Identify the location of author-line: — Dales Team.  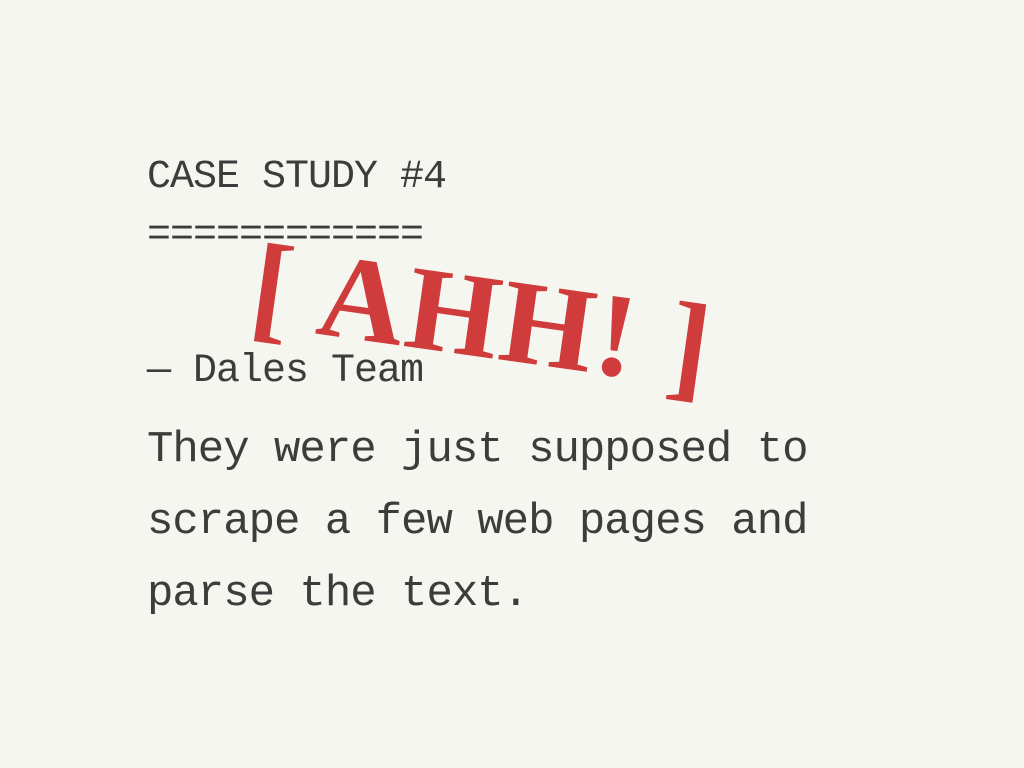
(285, 371).